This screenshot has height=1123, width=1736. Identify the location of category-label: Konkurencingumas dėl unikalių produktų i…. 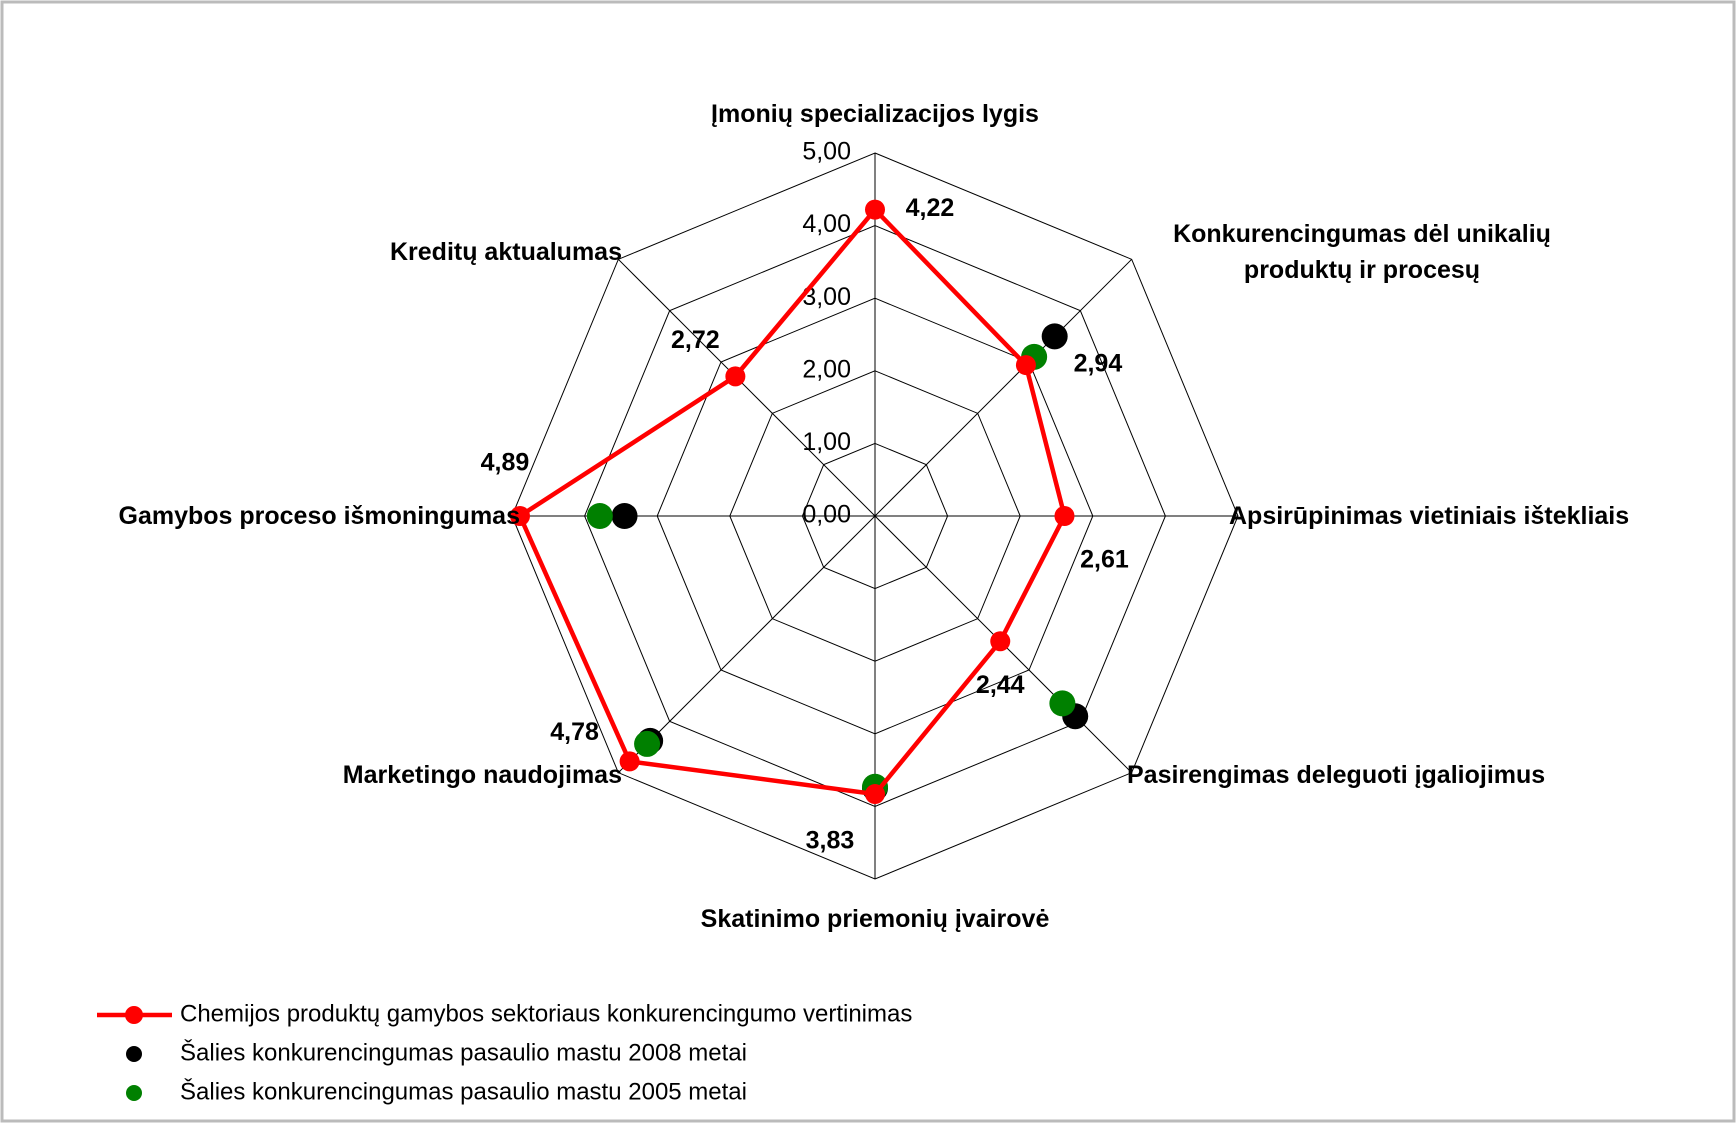
(1362, 252).